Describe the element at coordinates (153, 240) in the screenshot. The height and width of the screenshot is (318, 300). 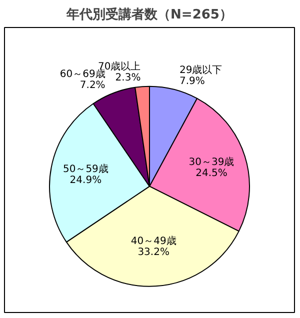
I see `slice-label: 40～49歳` at that location.